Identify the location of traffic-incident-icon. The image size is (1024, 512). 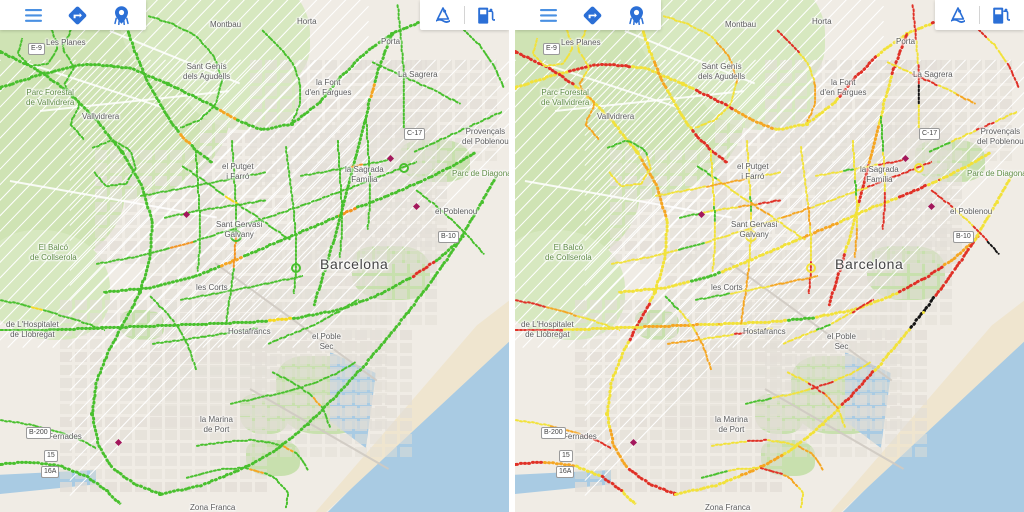
(443, 15).